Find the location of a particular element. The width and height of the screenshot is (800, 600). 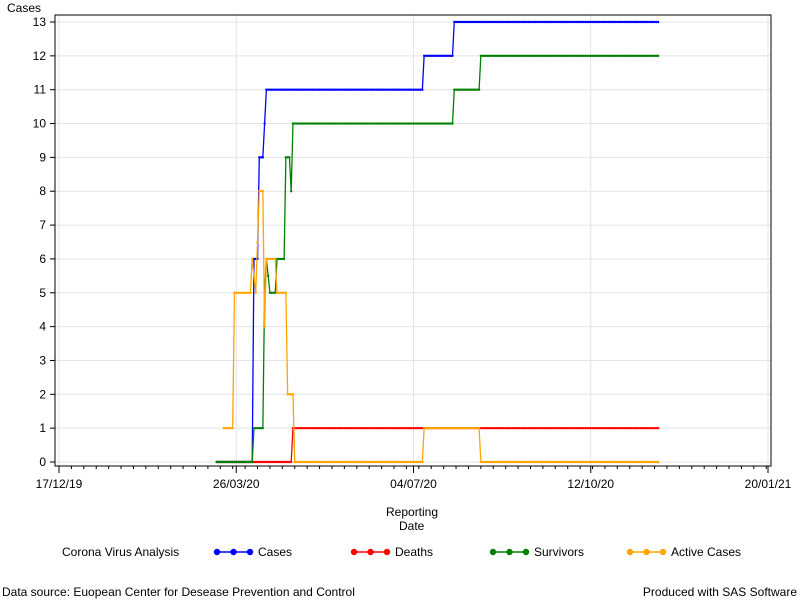

y-tick-label: 8 is located at coordinates (42, 191).